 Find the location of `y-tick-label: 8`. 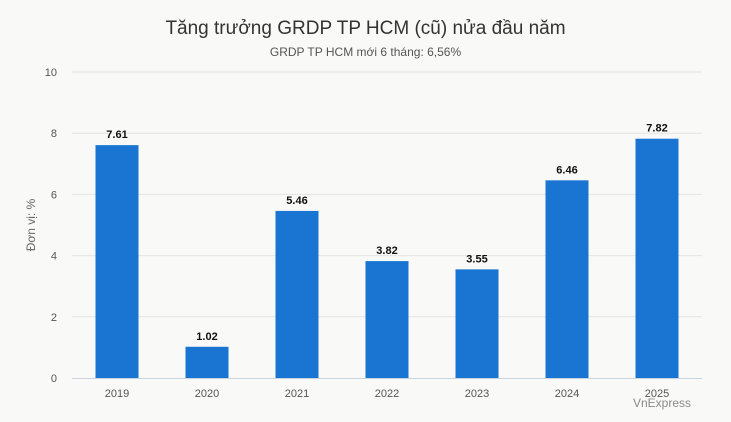

y-tick-label: 8 is located at coordinates (54, 134).